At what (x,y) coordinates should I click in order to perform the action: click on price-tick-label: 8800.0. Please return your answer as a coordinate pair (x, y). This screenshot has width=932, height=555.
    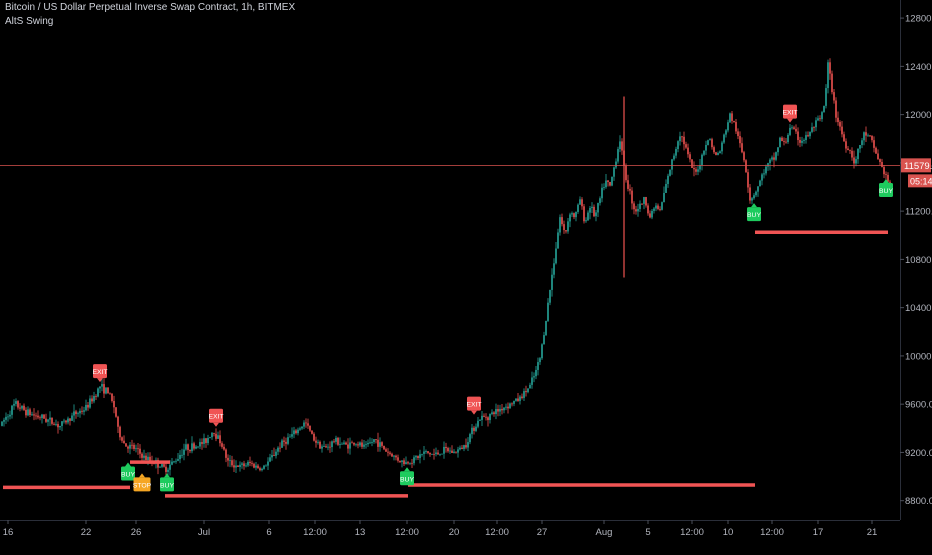
    Looking at the image, I should click on (918, 501).